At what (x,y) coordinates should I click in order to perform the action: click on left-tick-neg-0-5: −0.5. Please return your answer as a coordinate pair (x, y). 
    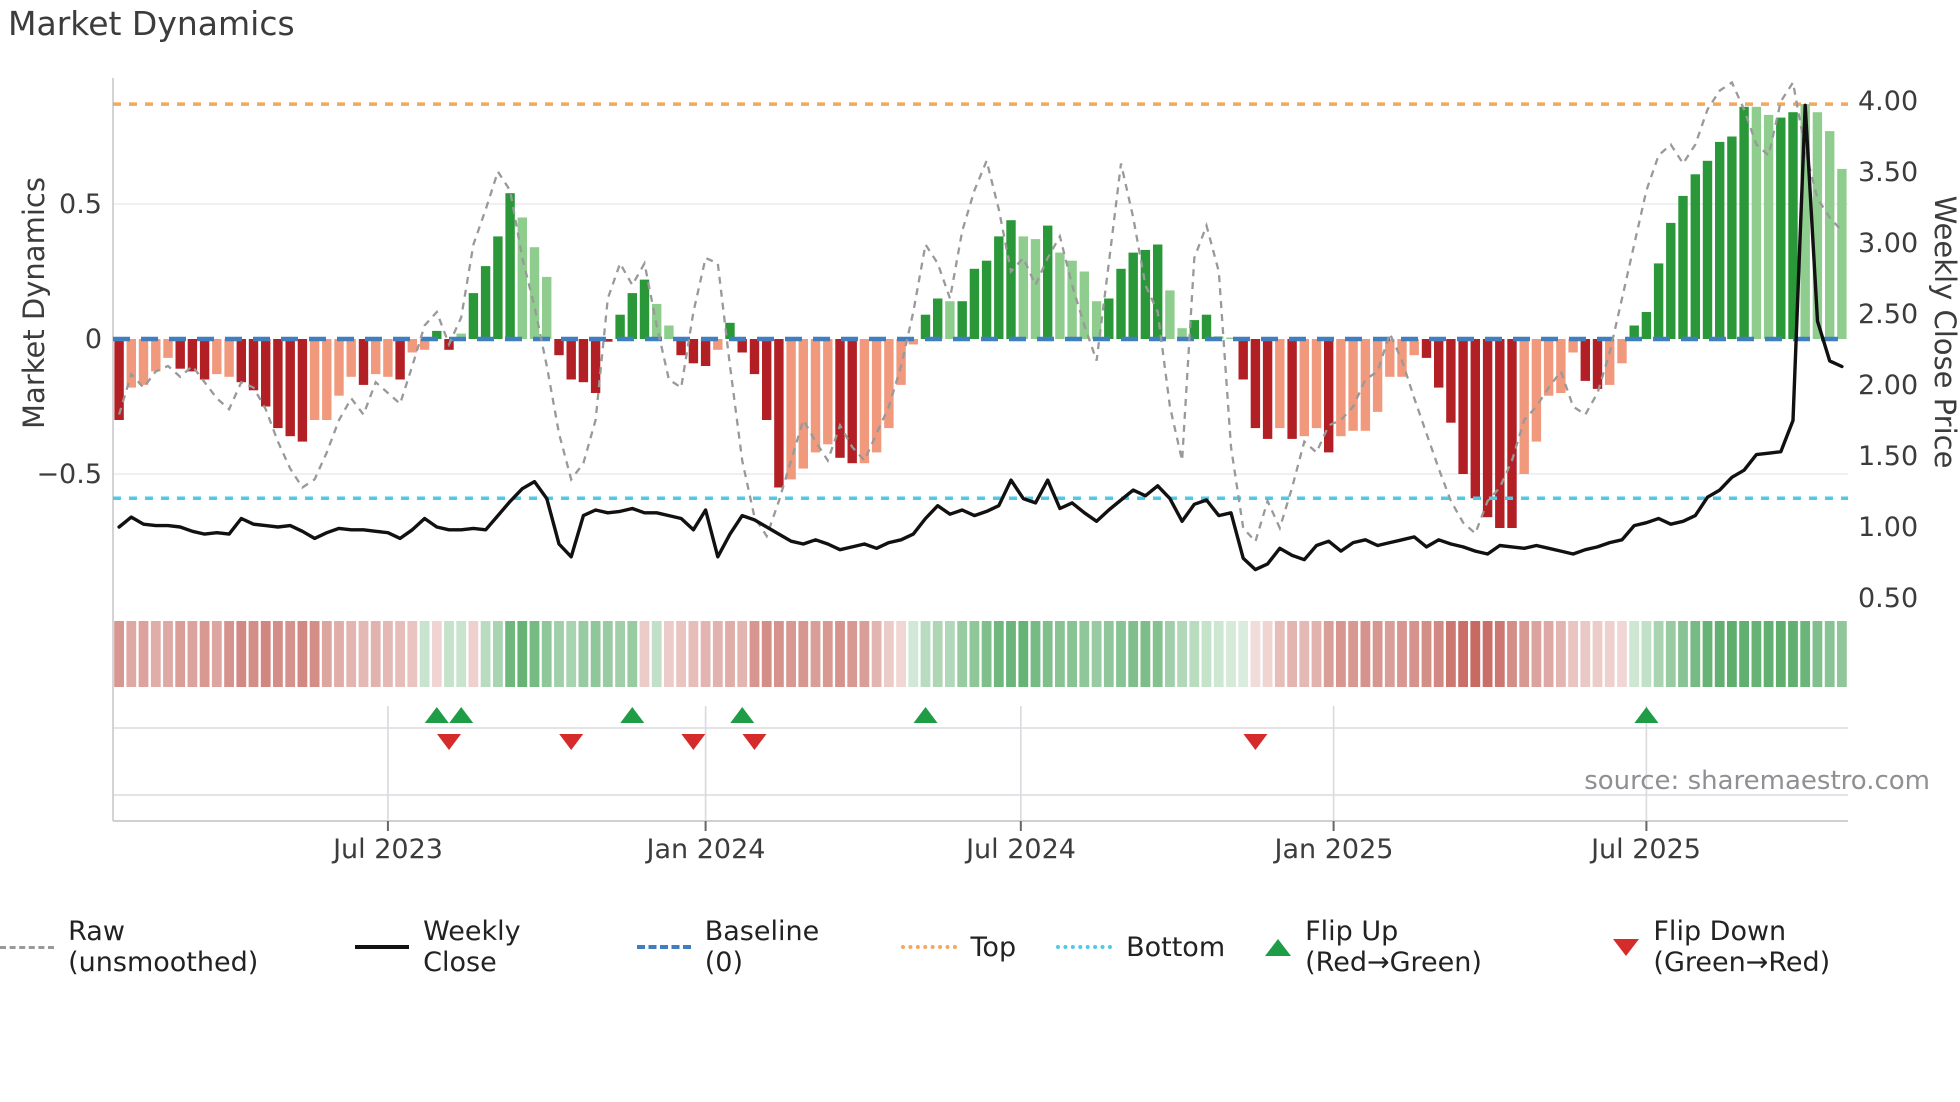
    Looking at the image, I should click on (69, 474).